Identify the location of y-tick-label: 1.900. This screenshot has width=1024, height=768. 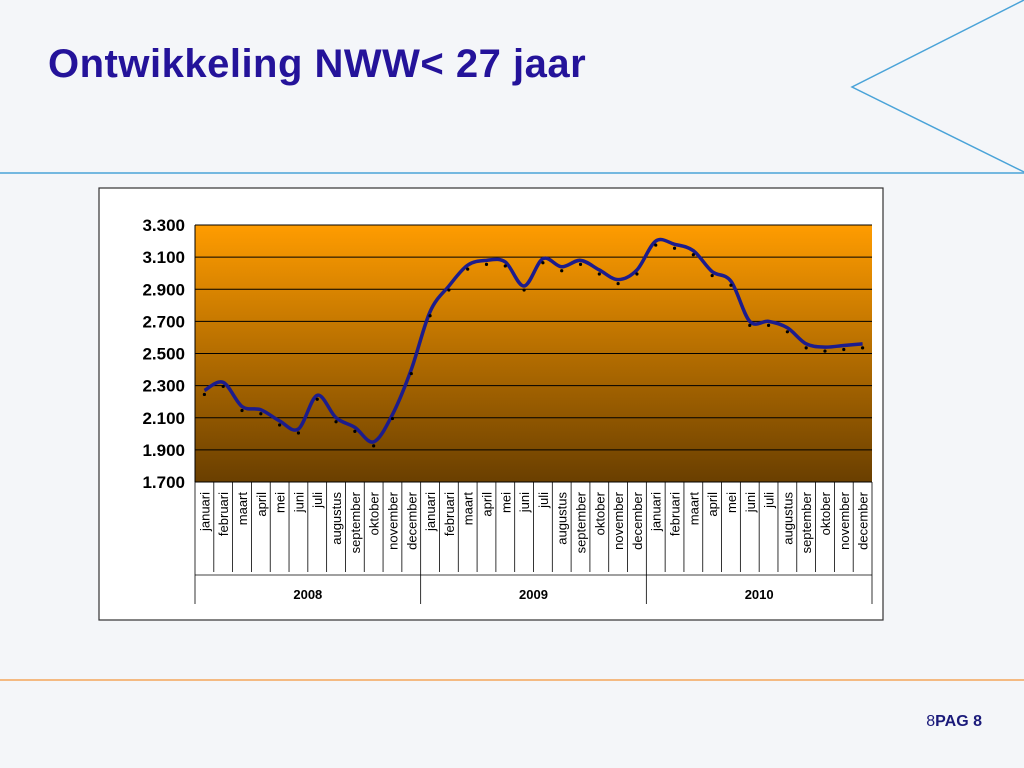
(163, 450).